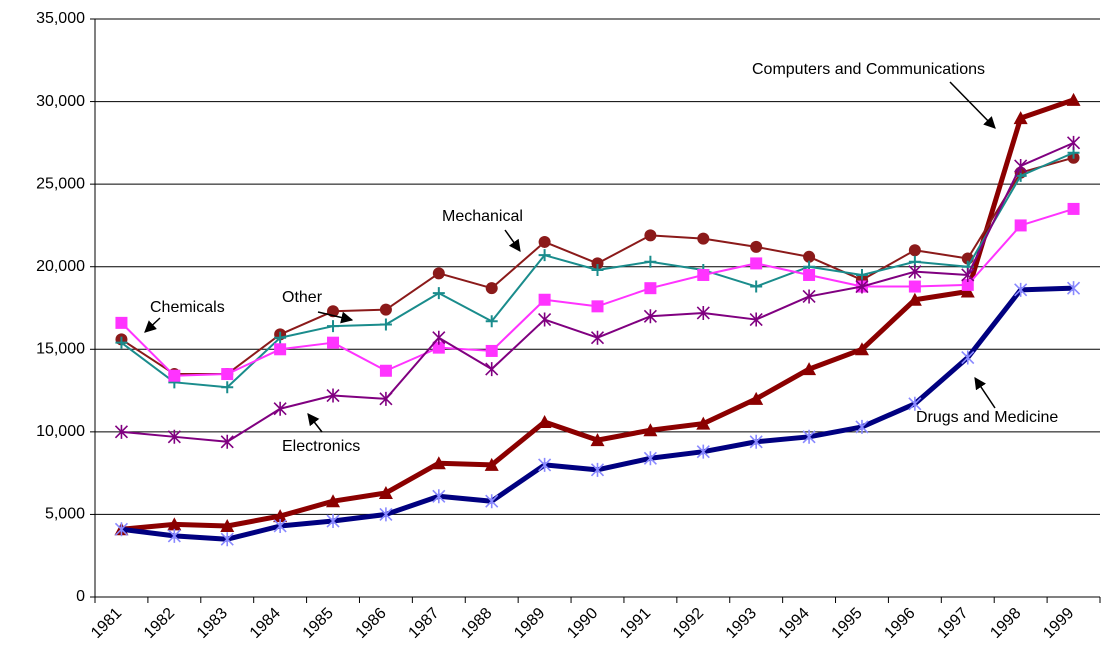 The image size is (1118, 668). Describe the element at coordinates (482, 216) in the screenshot. I see `annotation: Mechanical` at that location.